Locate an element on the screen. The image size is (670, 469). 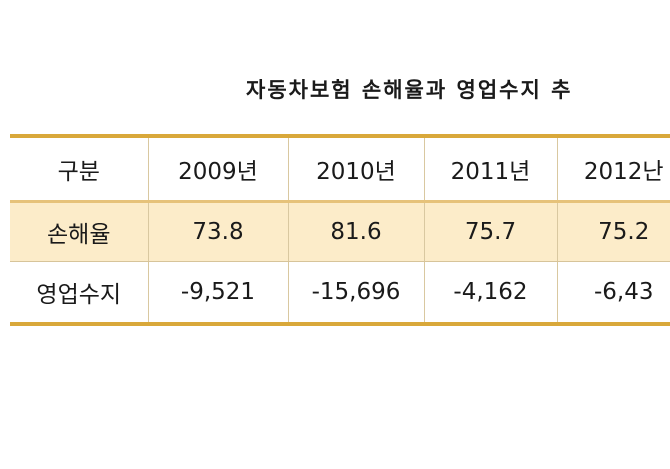
header-cell-category: 구분 is located at coordinates (79, 168).